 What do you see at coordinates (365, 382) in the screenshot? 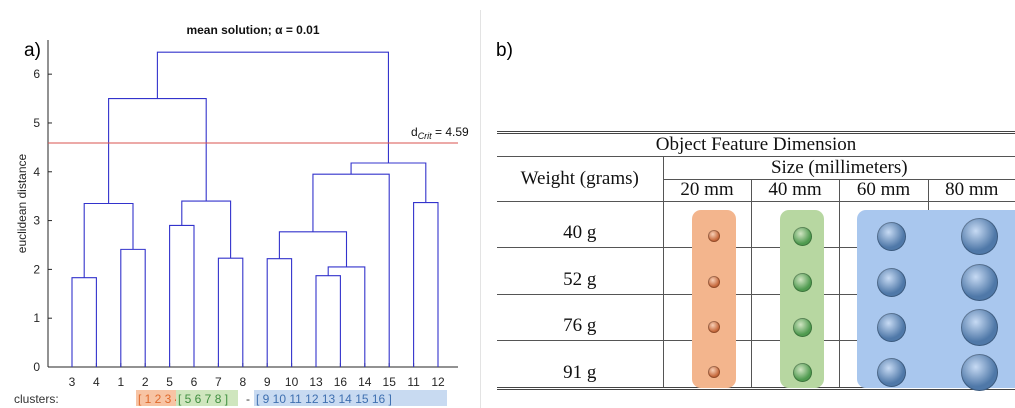
I see `leaf-label: 14` at bounding box center [365, 382].